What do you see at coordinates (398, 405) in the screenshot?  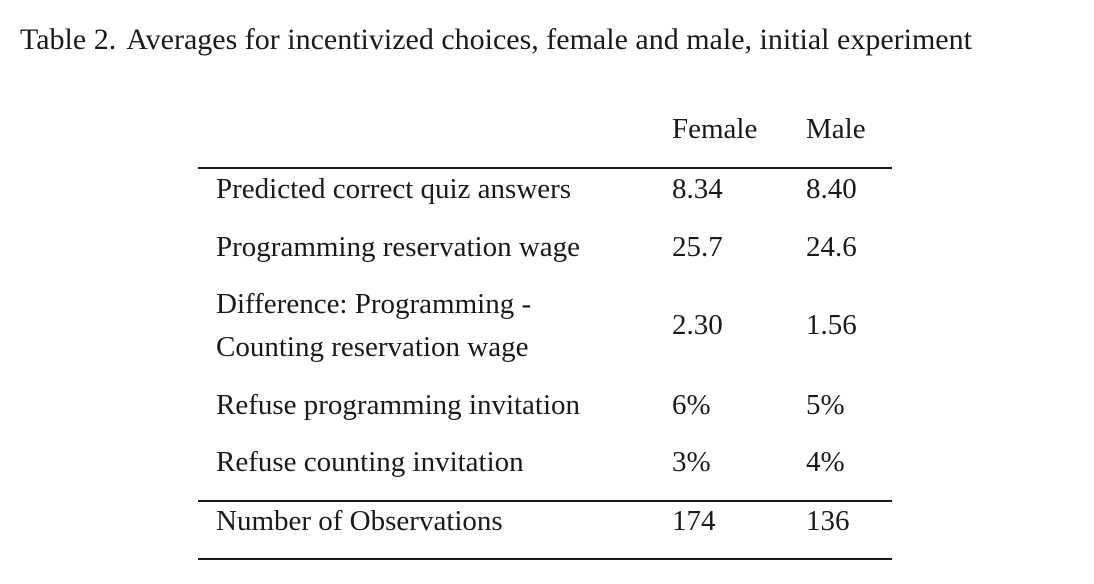 I see `row-label: Refuse programming invitation` at bounding box center [398, 405].